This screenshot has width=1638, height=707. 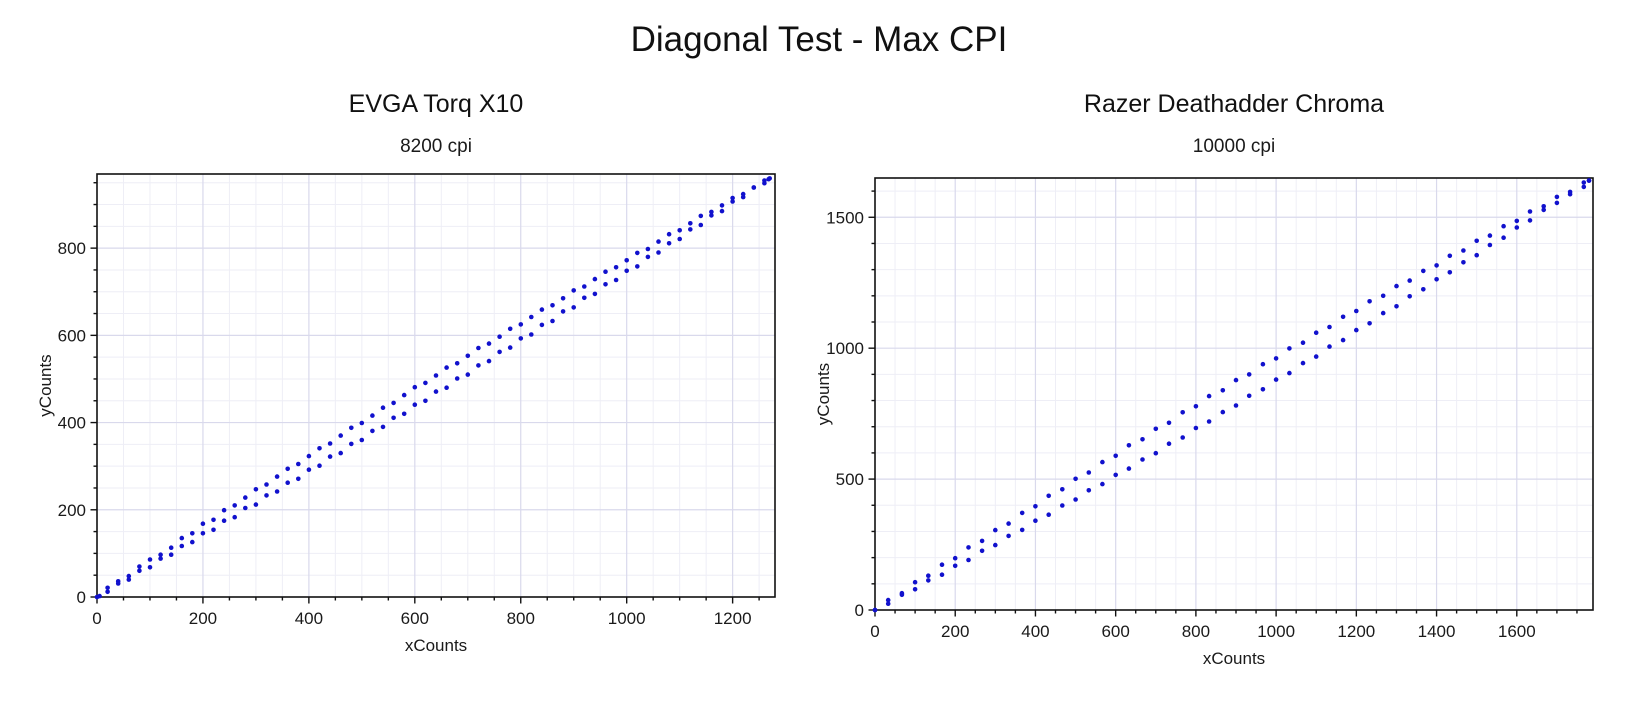 What do you see at coordinates (819, 39) in the screenshot?
I see `page-title: Diagonal Test - Max CPI` at bounding box center [819, 39].